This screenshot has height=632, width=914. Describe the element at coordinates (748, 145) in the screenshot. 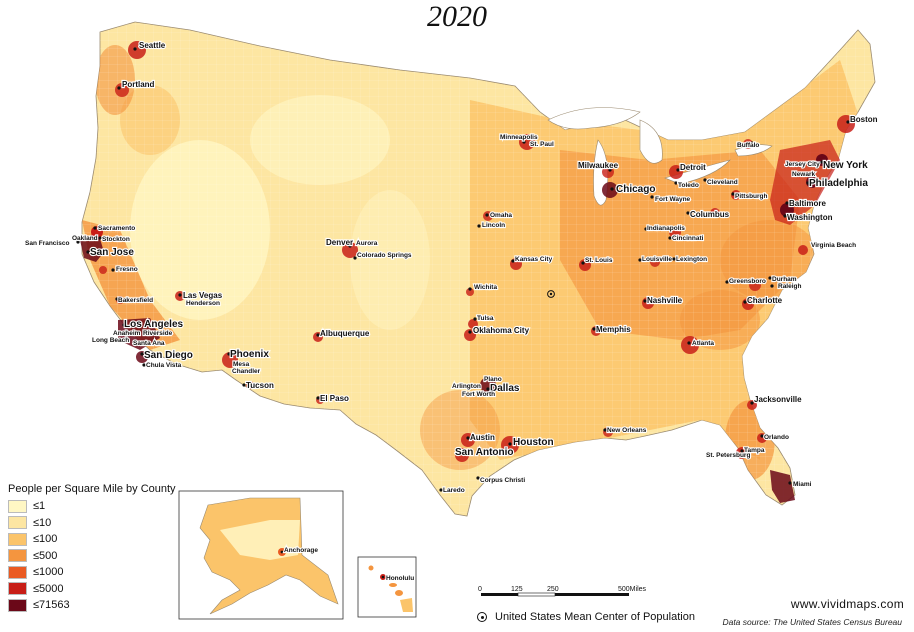

I see `city-label: Buffalo` at that location.